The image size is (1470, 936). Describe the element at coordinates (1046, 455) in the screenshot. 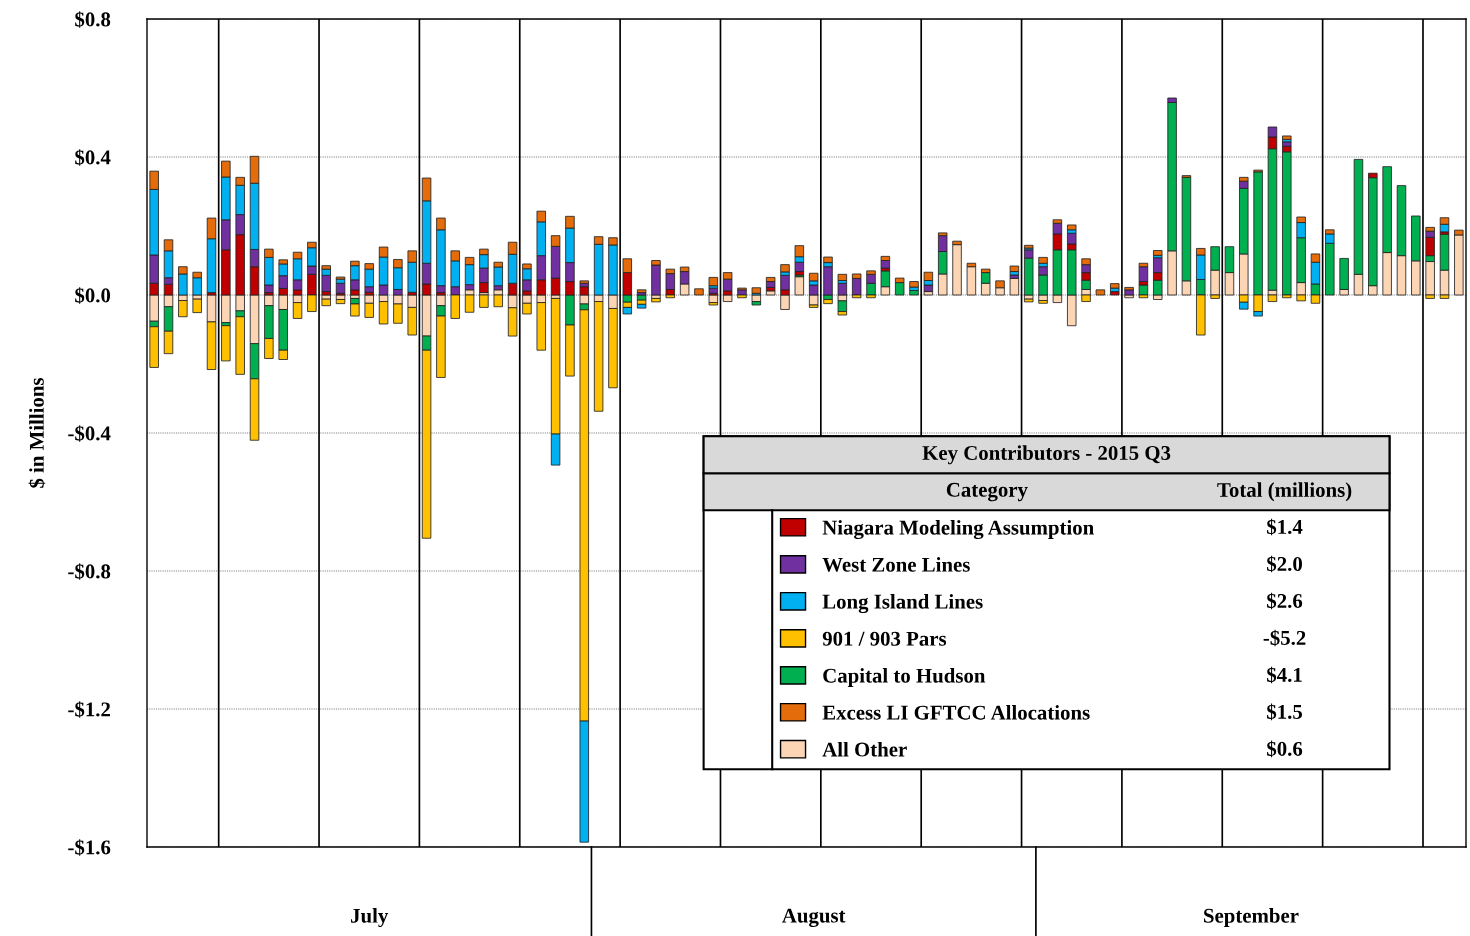

I see `legend-title: Key Contributors - 2015 Q3` at that location.